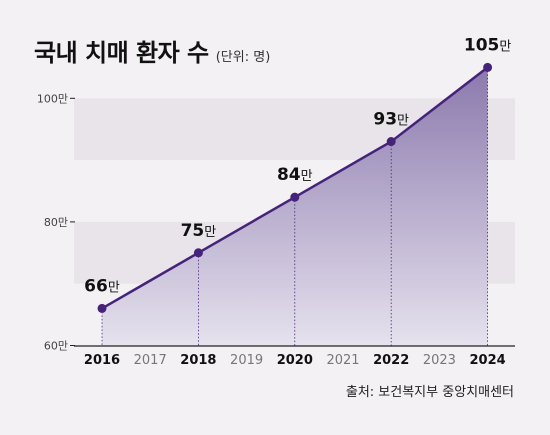 The height and width of the screenshot is (435, 550). What do you see at coordinates (102, 286) in the screenshot?
I see `data-label-2016: 66만` at bounding box center [102, 286].